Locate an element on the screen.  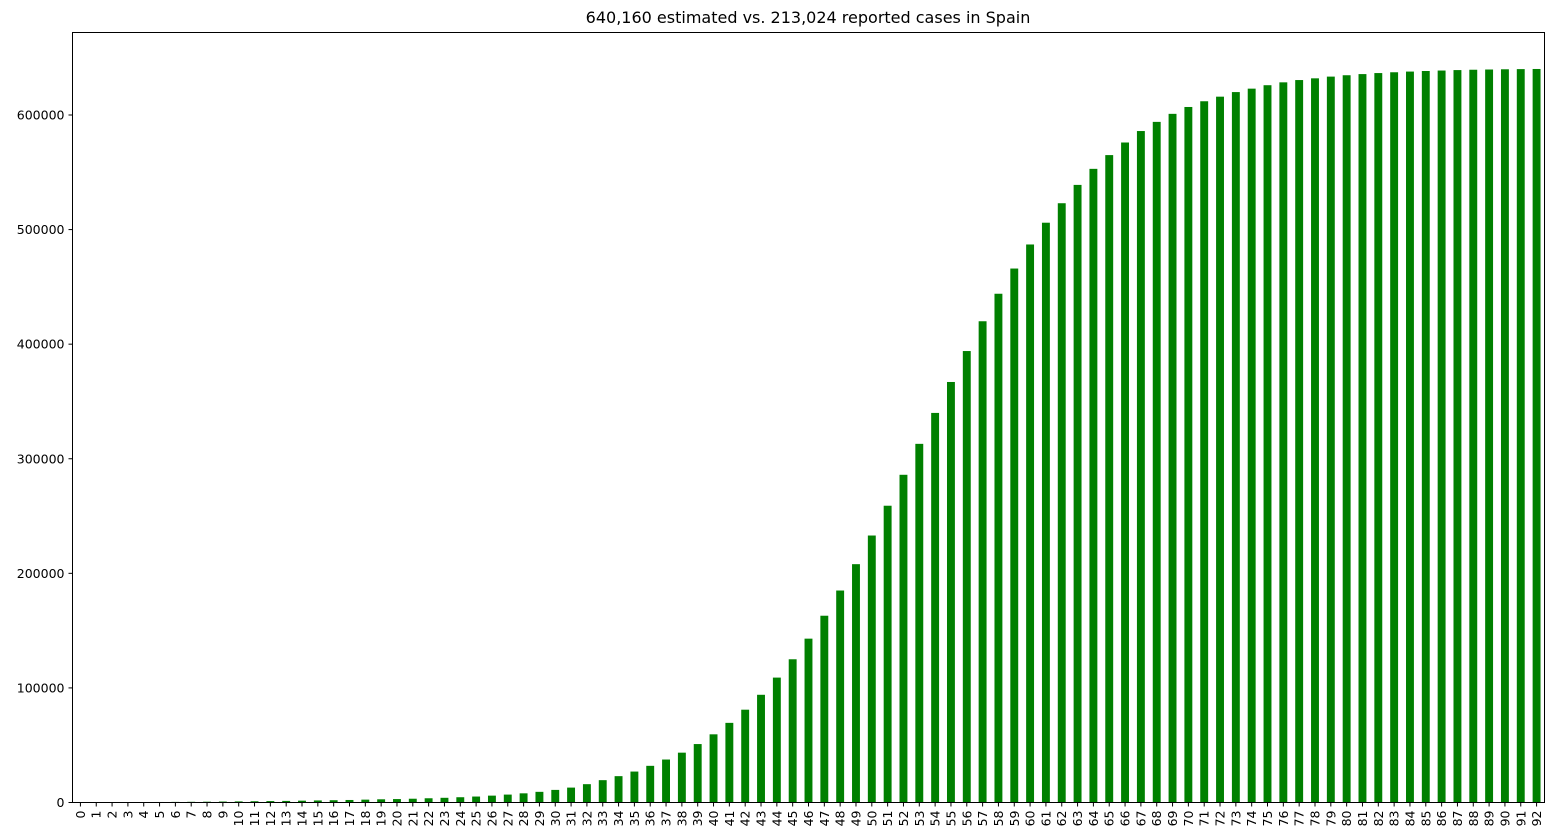
x-tick-label: 44 is located at coordinates (776, 818).